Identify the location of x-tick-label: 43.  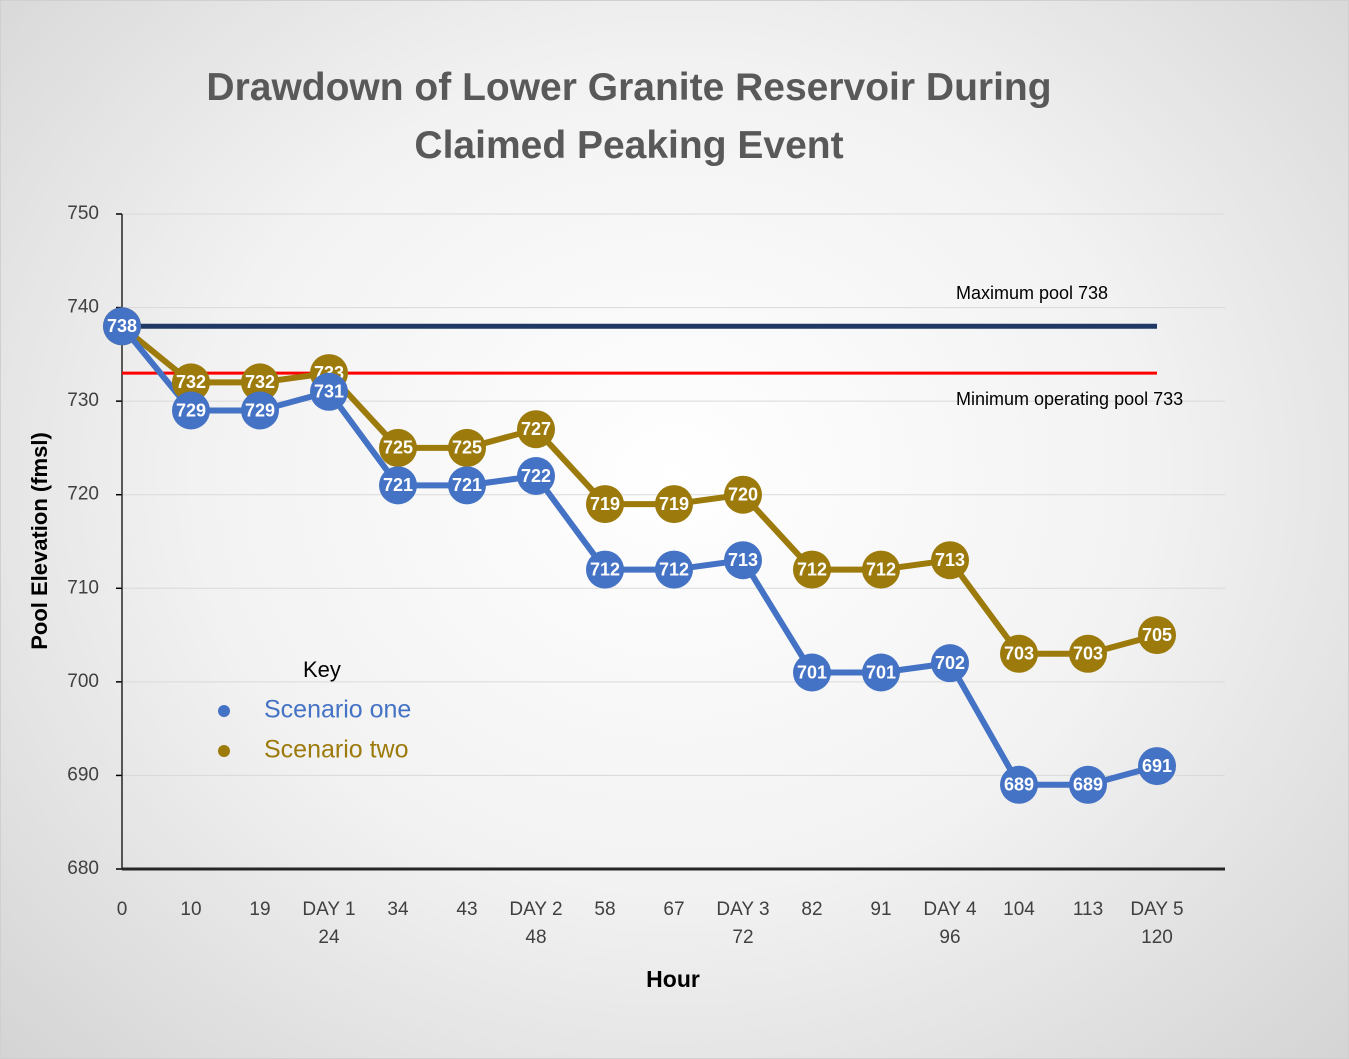
(467, 909).